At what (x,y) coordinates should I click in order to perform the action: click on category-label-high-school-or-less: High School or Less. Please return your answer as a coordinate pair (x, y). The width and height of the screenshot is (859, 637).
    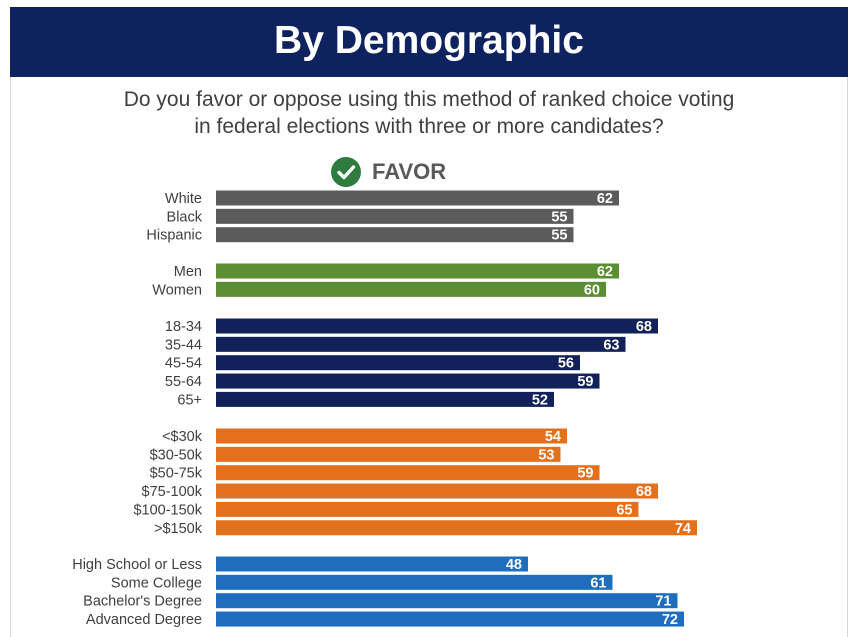
    Looking at the image, I should click on (137, 565).